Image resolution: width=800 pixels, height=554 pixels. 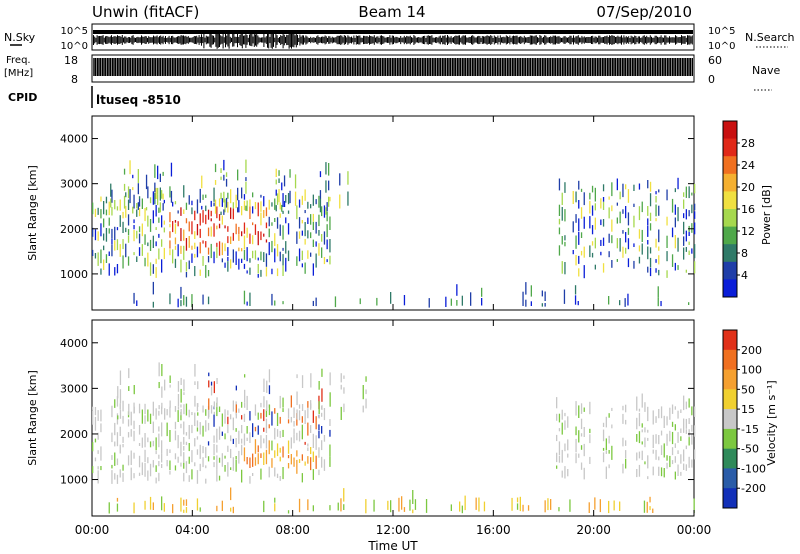 I want to click on colorbar-tick-label: 24, so click(x=748, y=165).